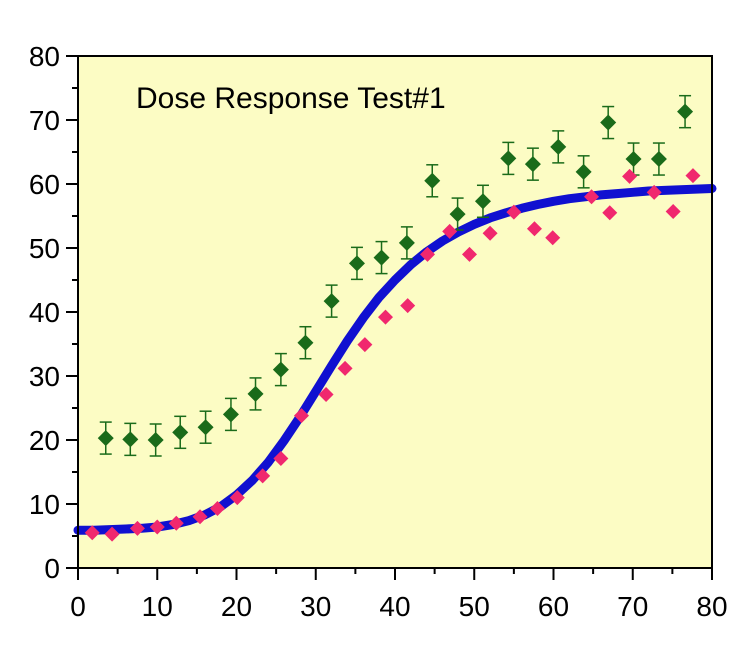 The image size is (756, 648). Describe the element at coordinates (44, 376) in the screenshot. I see `y-tick-label: 30` at that location.